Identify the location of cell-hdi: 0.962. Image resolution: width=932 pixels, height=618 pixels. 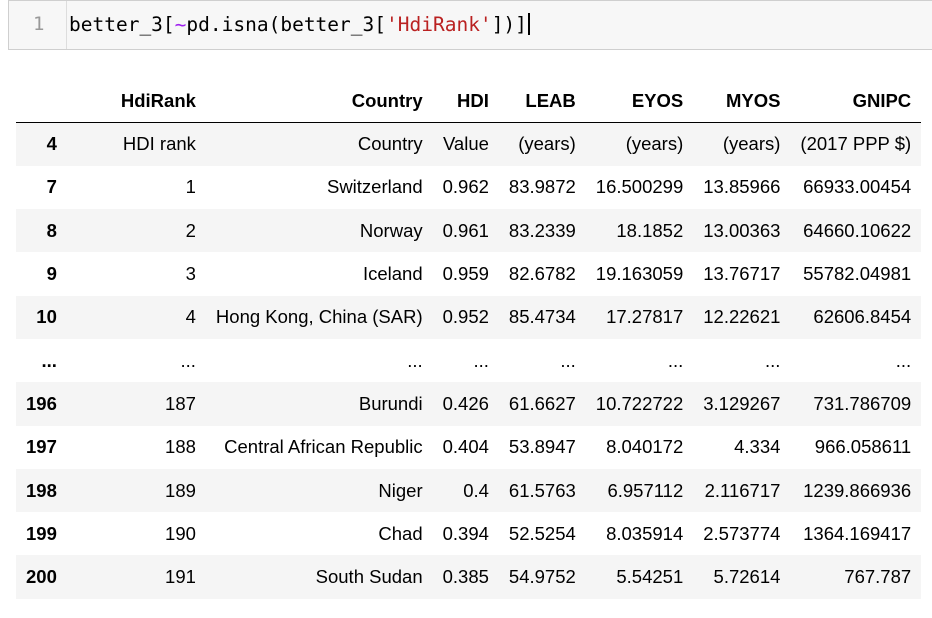
(465, 187).